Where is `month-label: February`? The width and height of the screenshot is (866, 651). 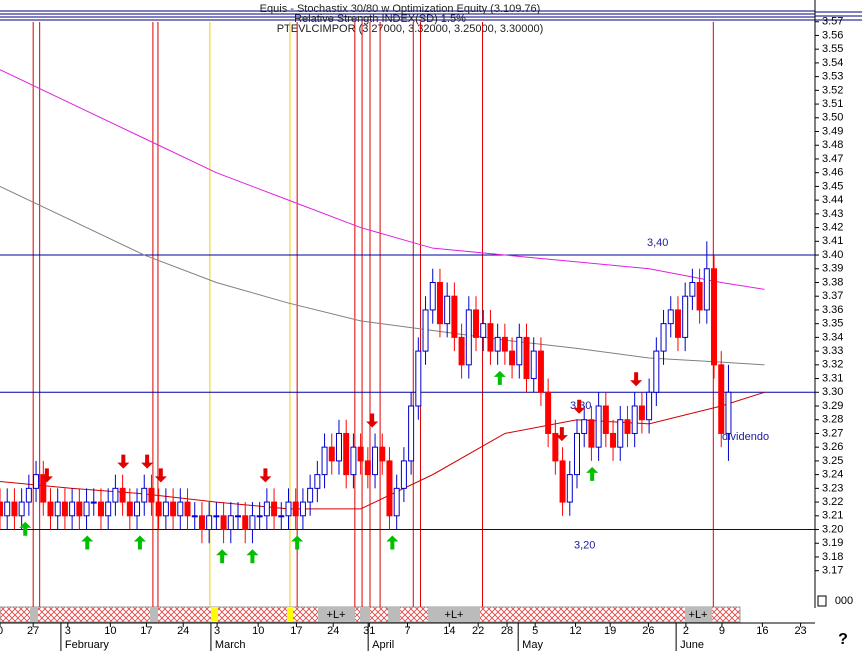
month-label: February is located at coordinates (87, 645).